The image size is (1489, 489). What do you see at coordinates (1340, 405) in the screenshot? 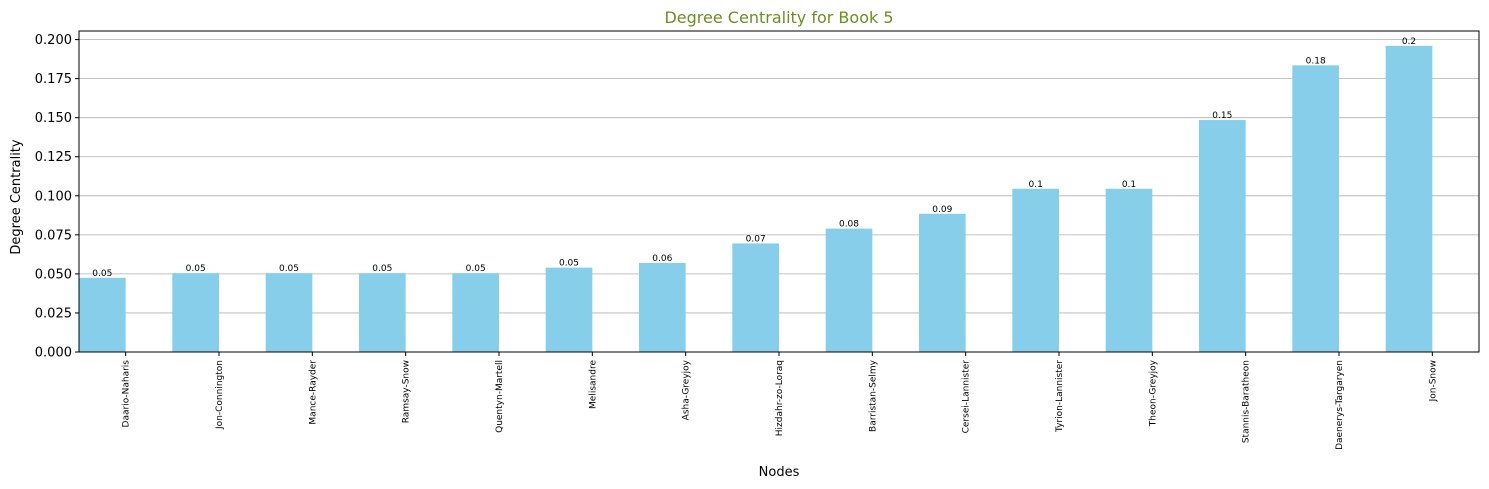
I see `x-tick-label: Daenerys-Targaryen` at bounding box center [1340, 405].